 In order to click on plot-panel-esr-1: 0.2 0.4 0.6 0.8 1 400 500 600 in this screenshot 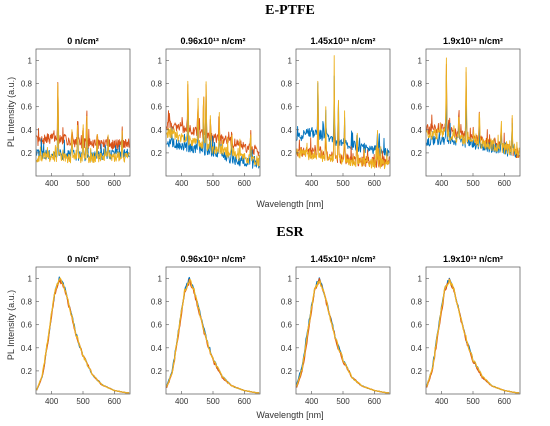, I will do `click(76, 336)`.